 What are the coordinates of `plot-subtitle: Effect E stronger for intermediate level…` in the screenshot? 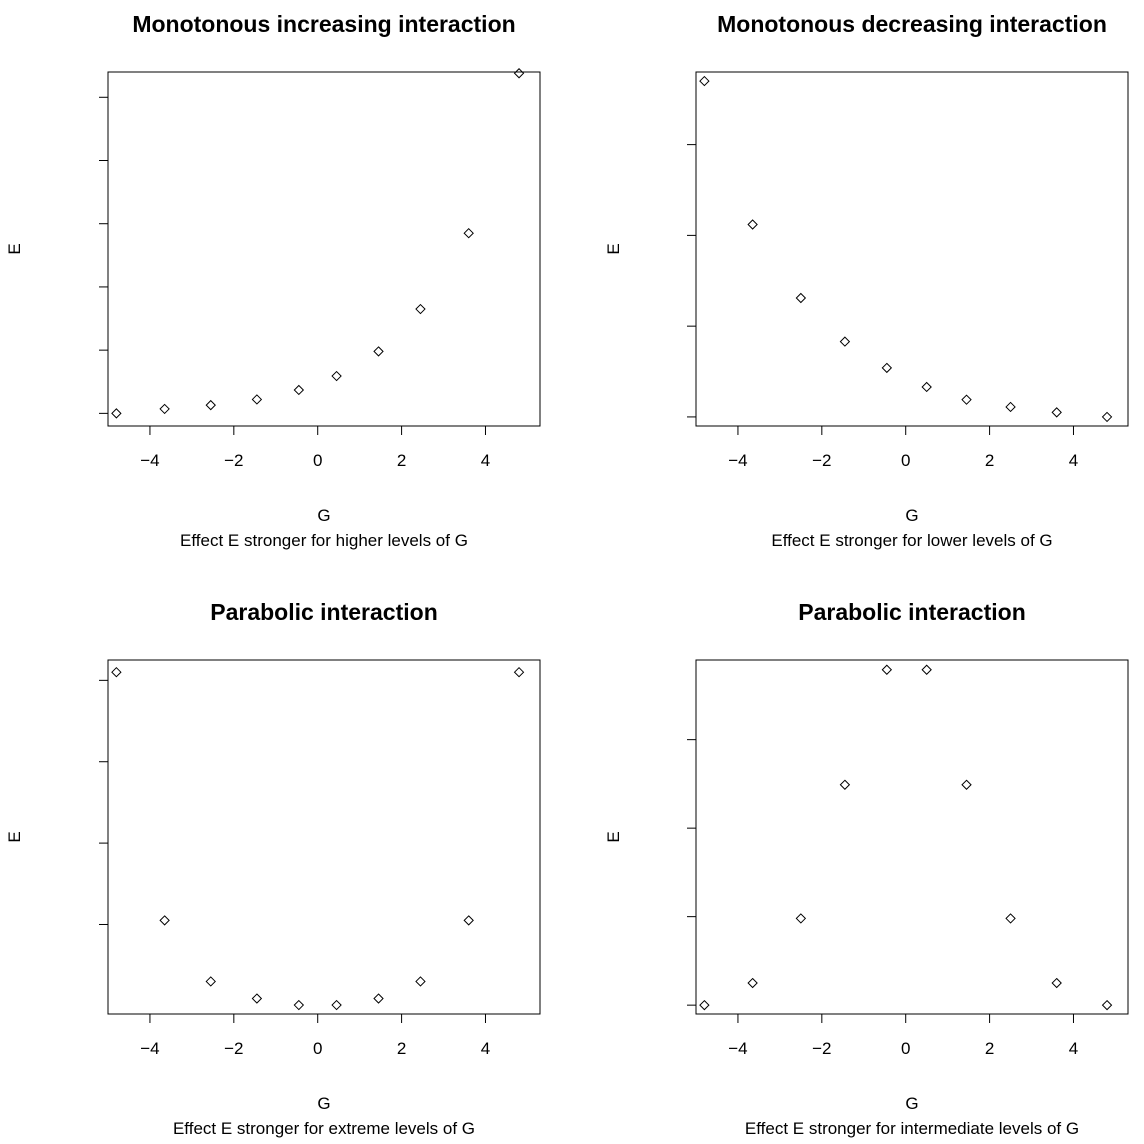 It's located at (912, 1128).